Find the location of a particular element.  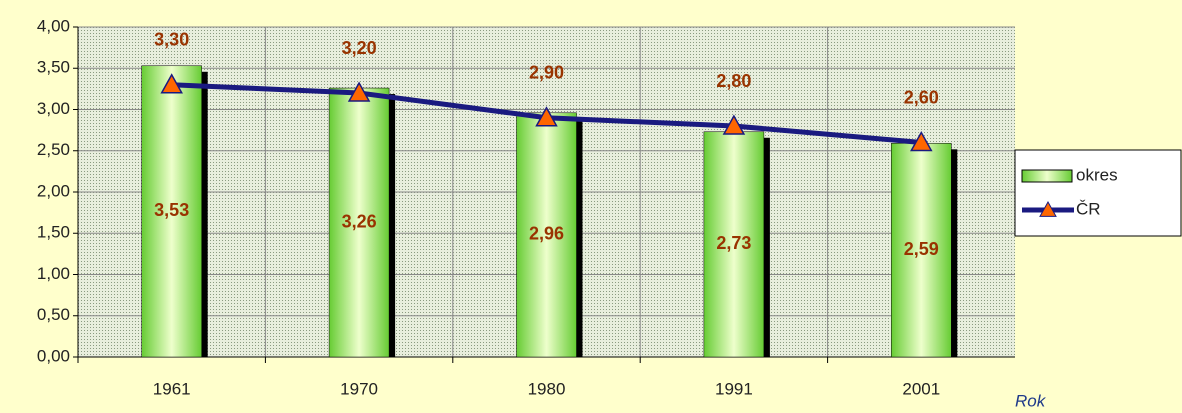

legend-marker is located at coordinates (1048, 208).